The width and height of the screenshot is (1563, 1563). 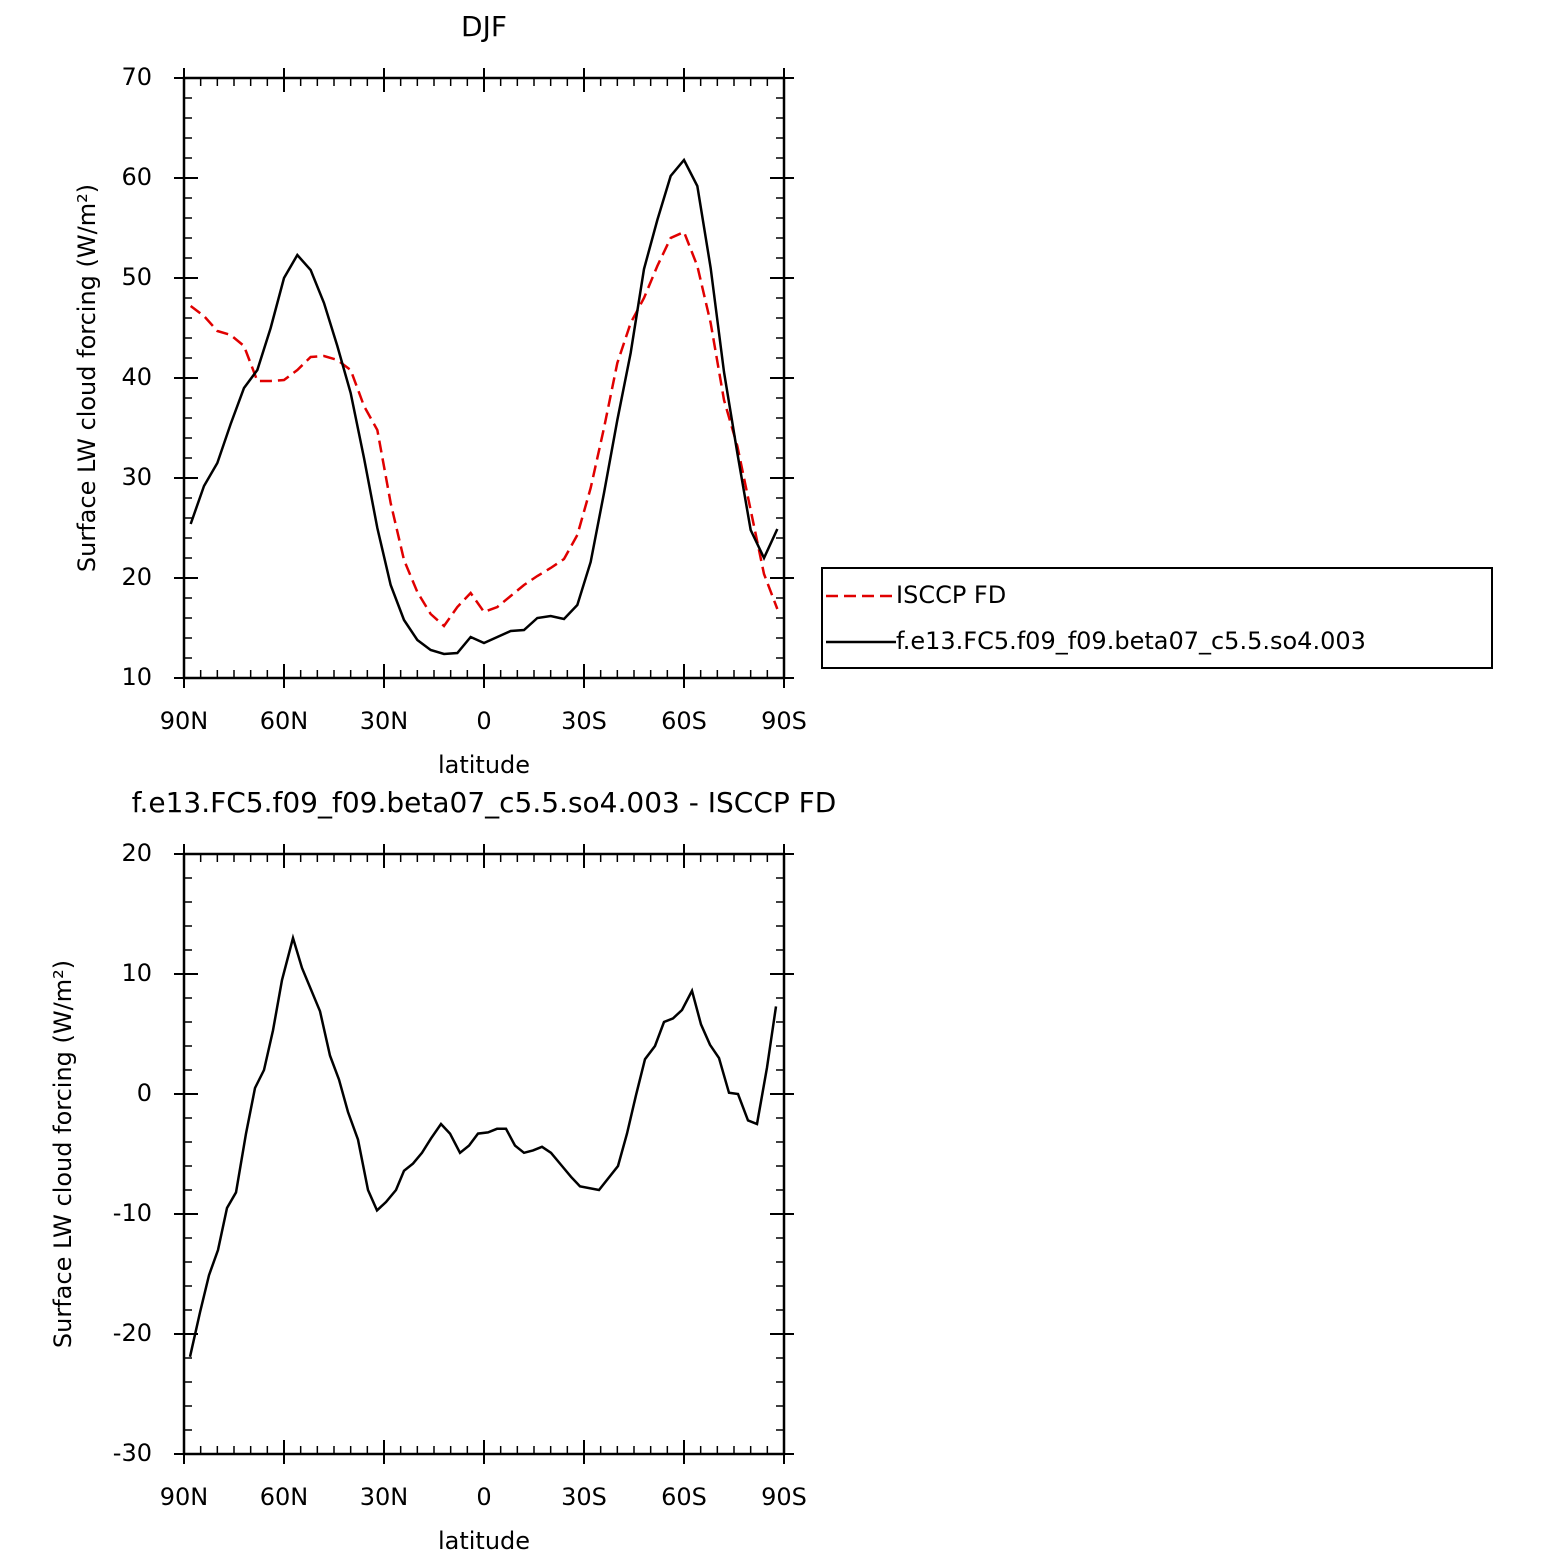 I want to click on y-tick-label: 40, so click(x=136, y=377).